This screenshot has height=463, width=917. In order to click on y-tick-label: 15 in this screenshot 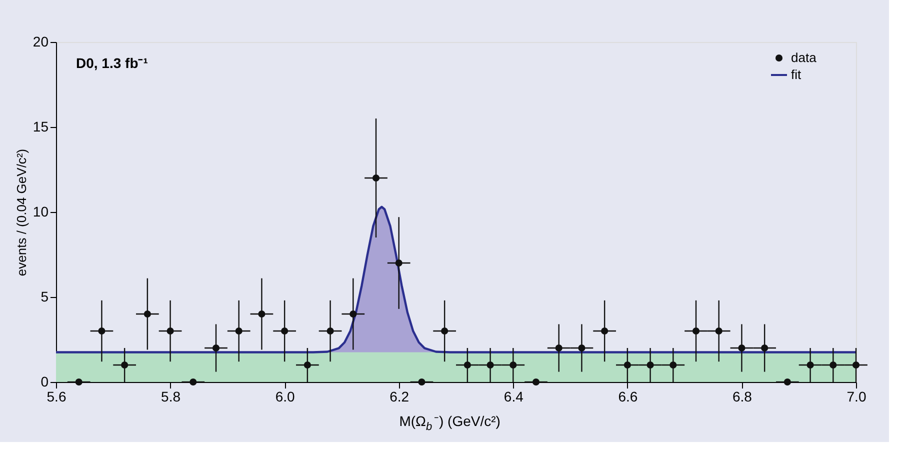, I will do `click(40, 126)`.